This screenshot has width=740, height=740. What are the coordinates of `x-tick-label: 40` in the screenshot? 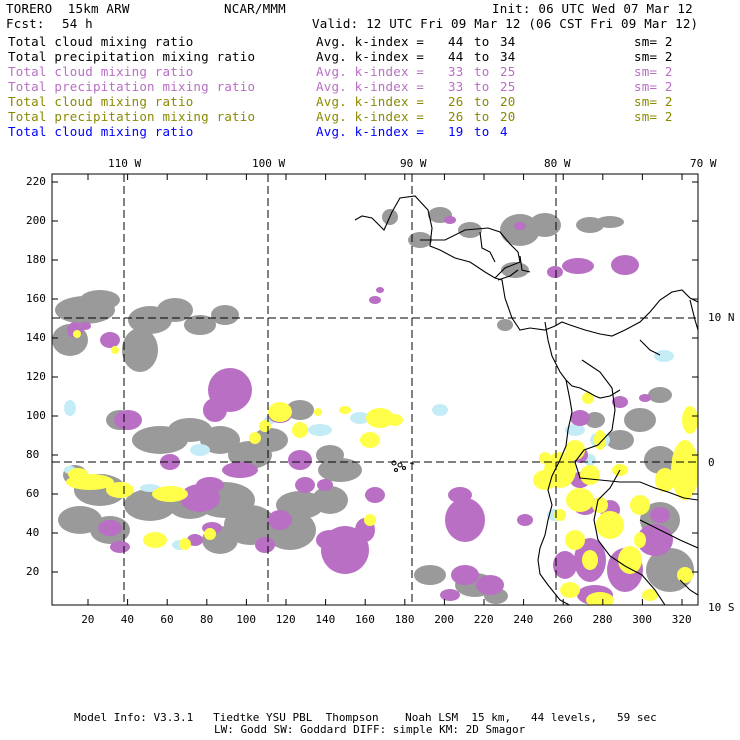 It's located at (127, 619).